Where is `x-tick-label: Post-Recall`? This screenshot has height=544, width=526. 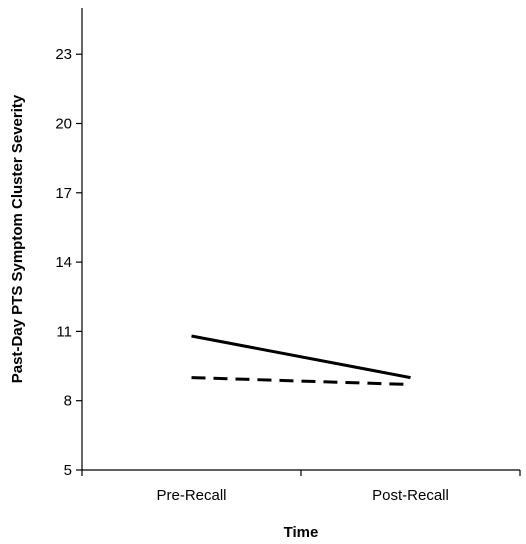
x-tick-label: Post-Recall is located at coordinates (410, 495).